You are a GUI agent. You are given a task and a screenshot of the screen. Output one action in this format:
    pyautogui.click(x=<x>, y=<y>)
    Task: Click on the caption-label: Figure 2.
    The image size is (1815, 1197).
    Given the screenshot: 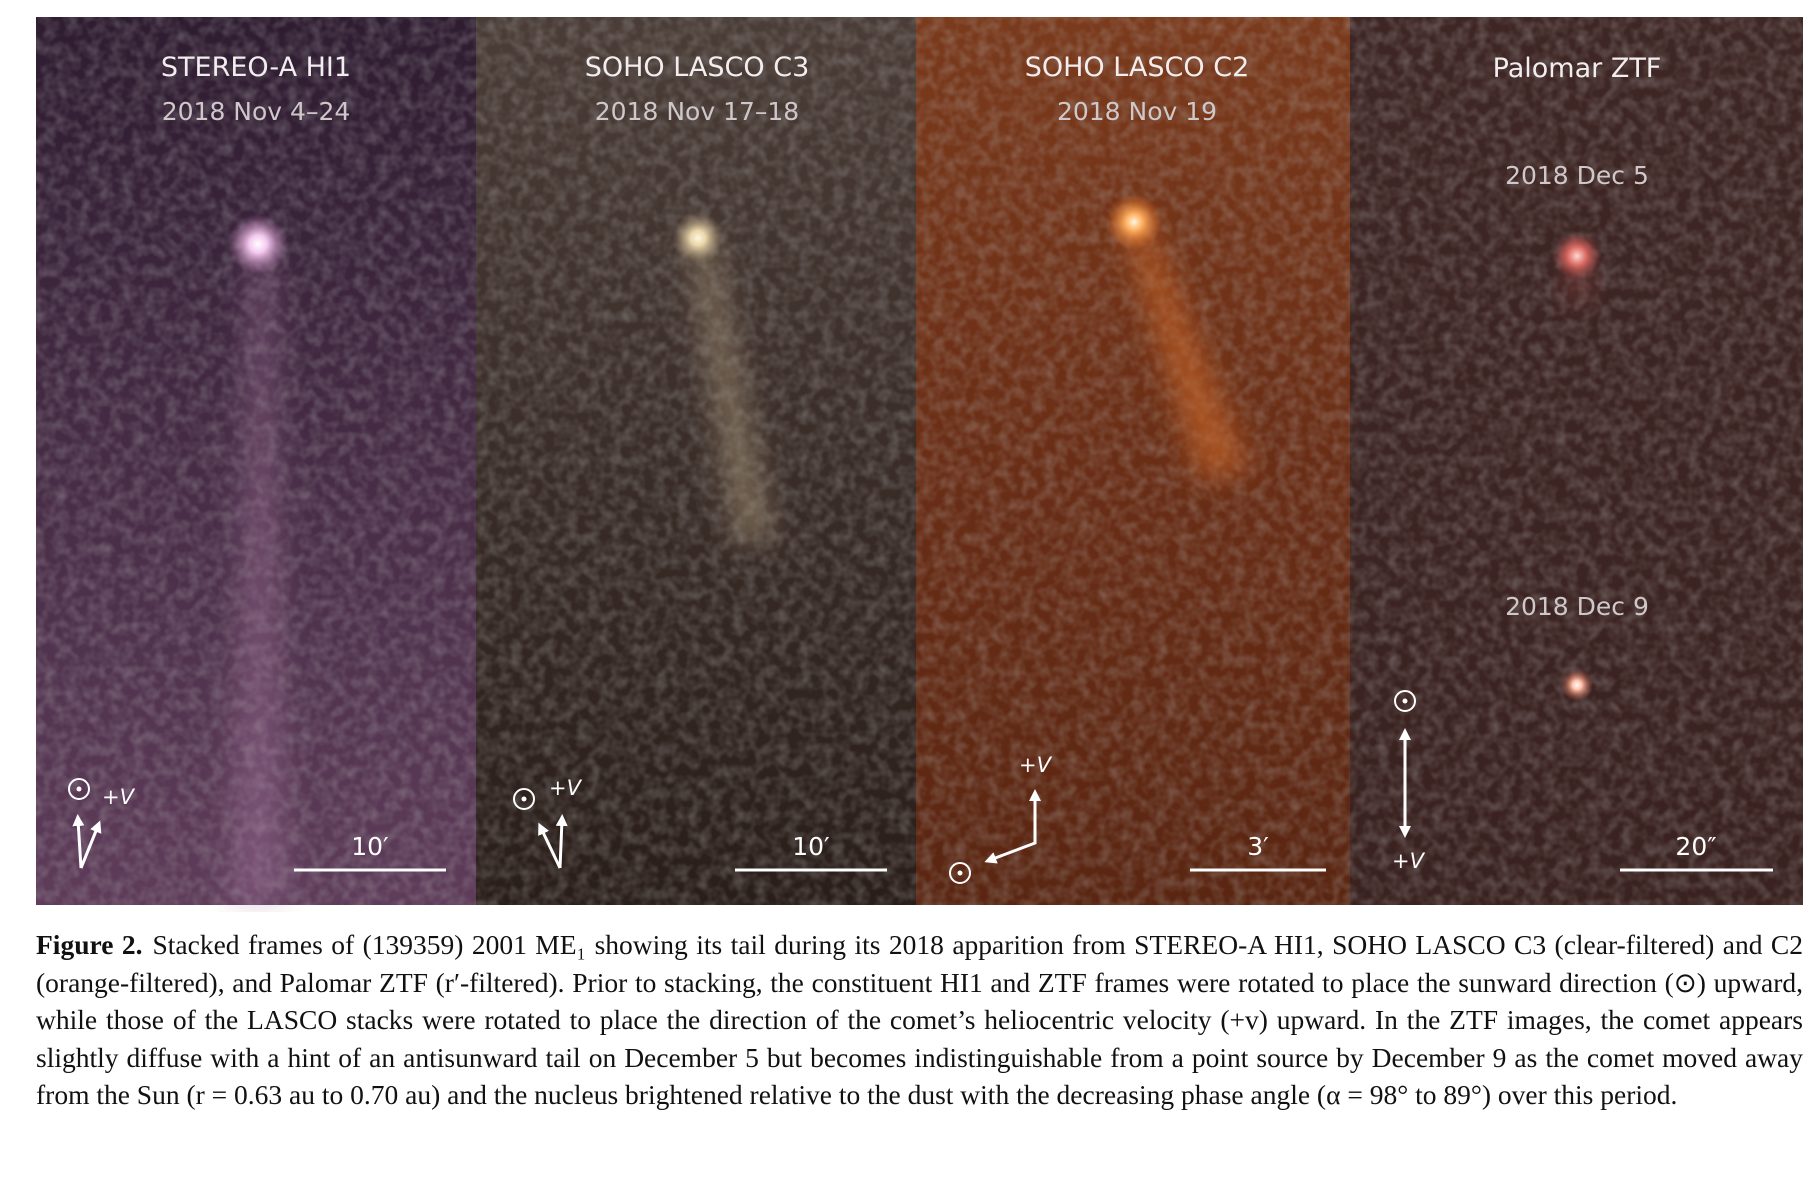 What is the action you would take?
    pyautogui.click(x=89, y=944)
    